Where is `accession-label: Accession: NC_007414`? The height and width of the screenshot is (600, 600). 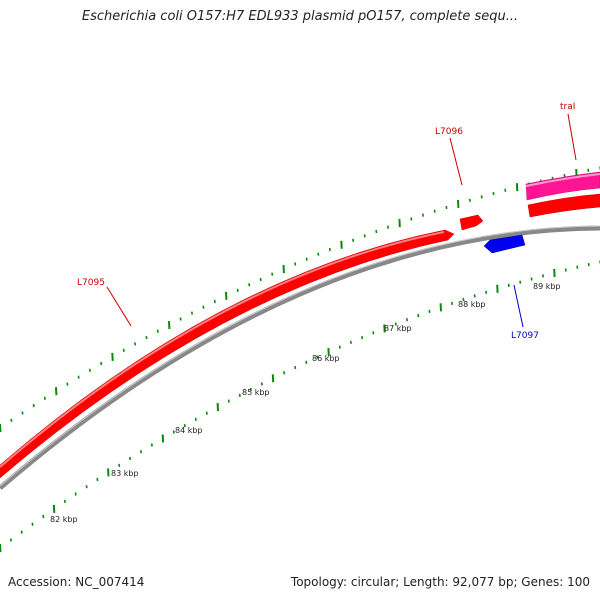
accession-label: Accession: NC_007414 is located at coordinates (76, 582).